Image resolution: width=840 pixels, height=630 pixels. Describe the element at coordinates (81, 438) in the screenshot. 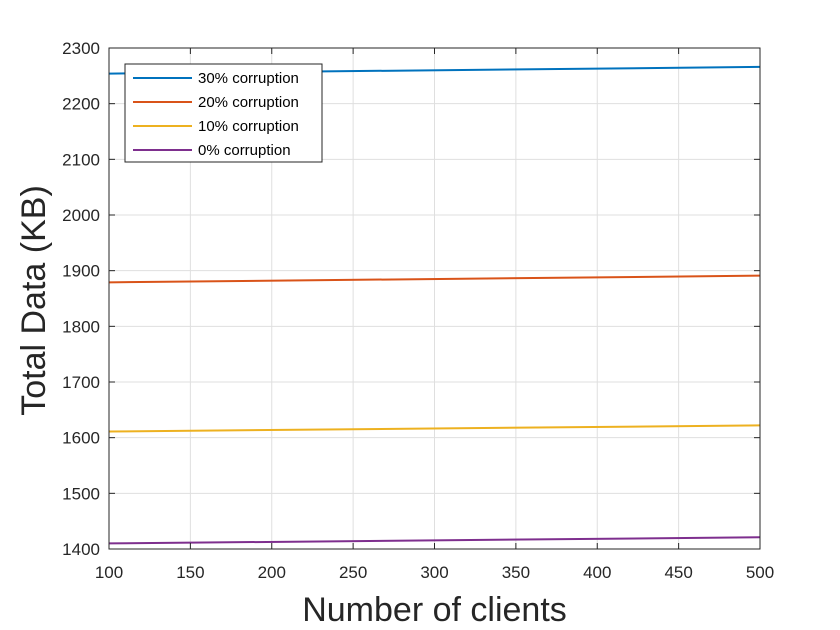

I see `y-tick-label: 1600` at that location.